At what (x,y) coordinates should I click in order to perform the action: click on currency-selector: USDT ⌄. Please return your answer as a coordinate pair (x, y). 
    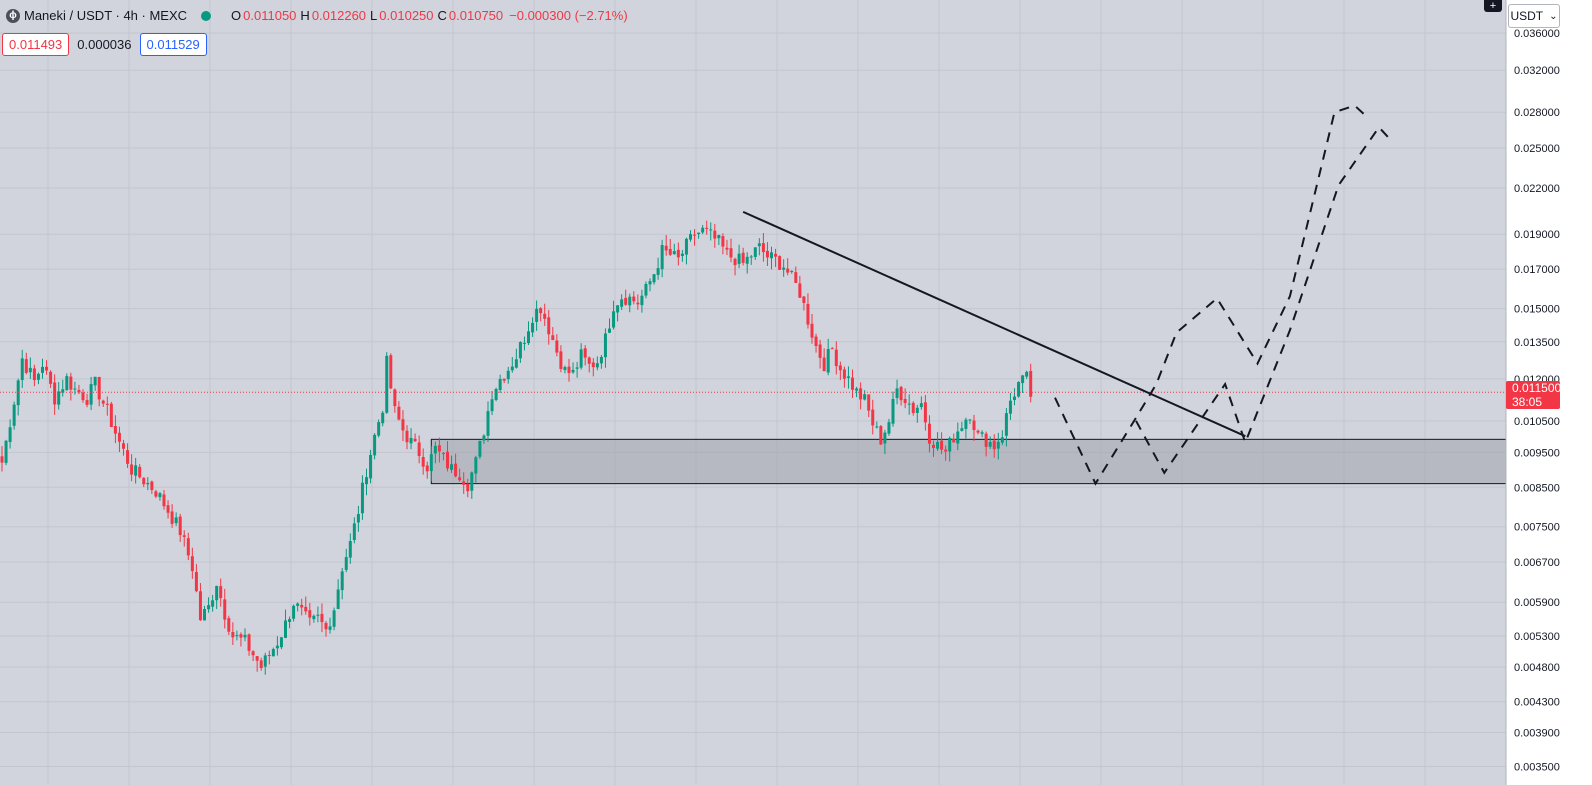
    Looking at the image, I should click on (1534, 16).